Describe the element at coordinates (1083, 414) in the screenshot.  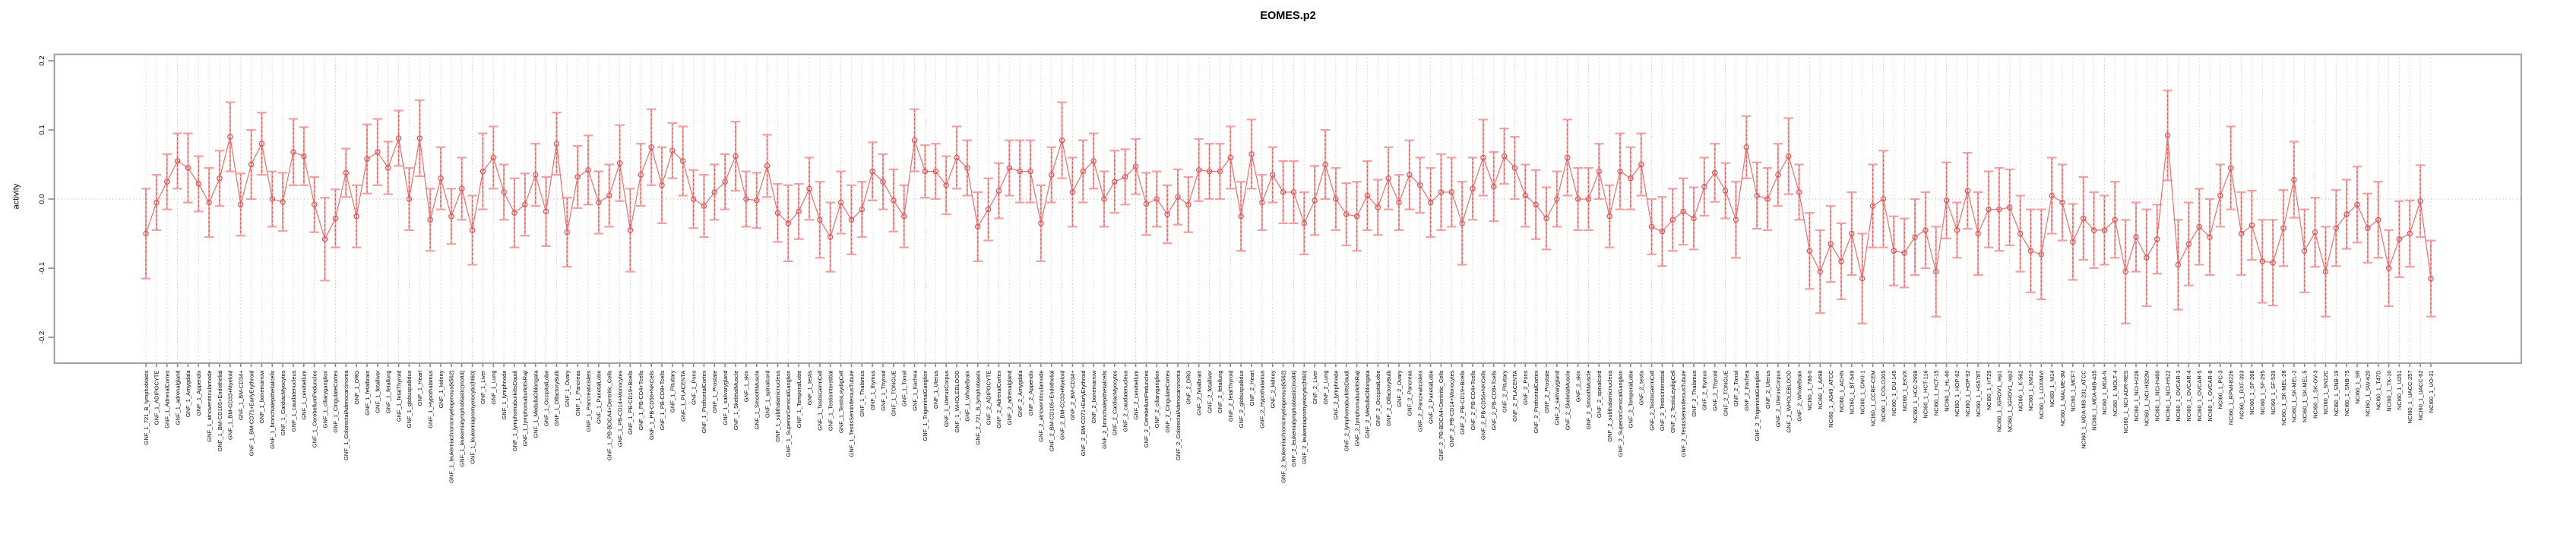
I see `x-axis-label: GNF_2_BM-CD71+EarlyErythroid` at that location.